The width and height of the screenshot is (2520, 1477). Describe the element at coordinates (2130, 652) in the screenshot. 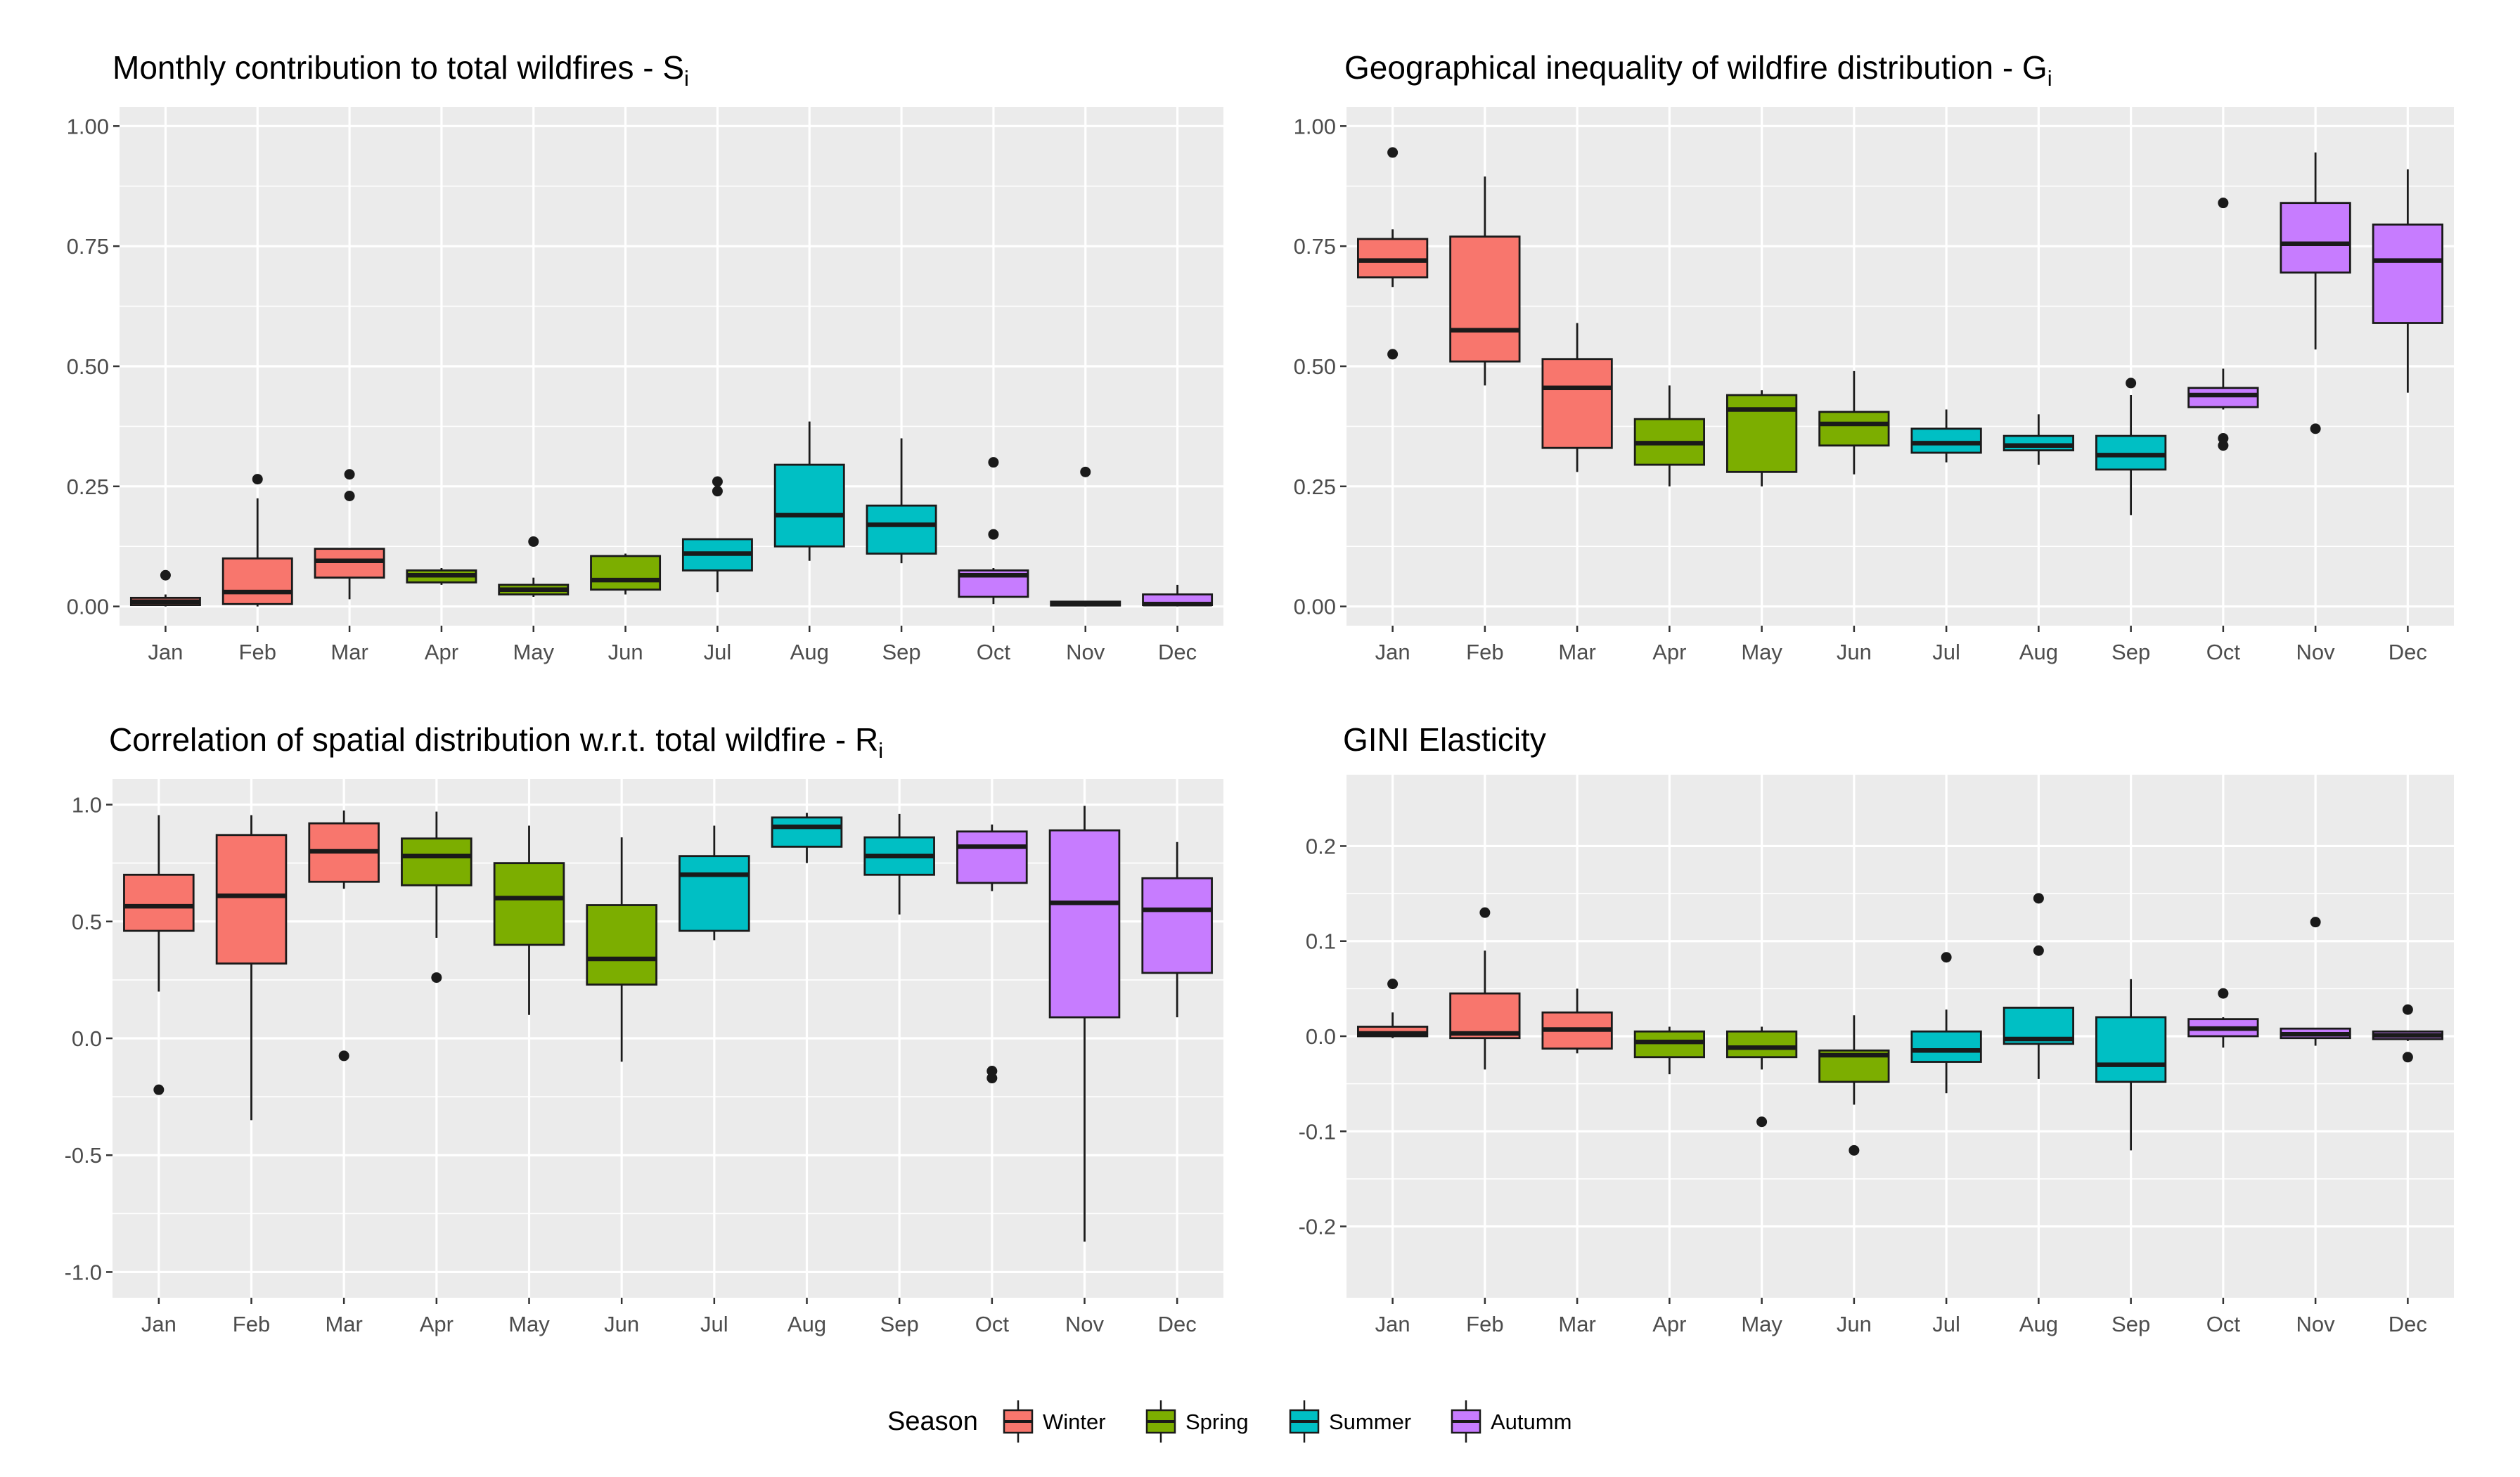

I see `x-tick-label: Sep` at that location.